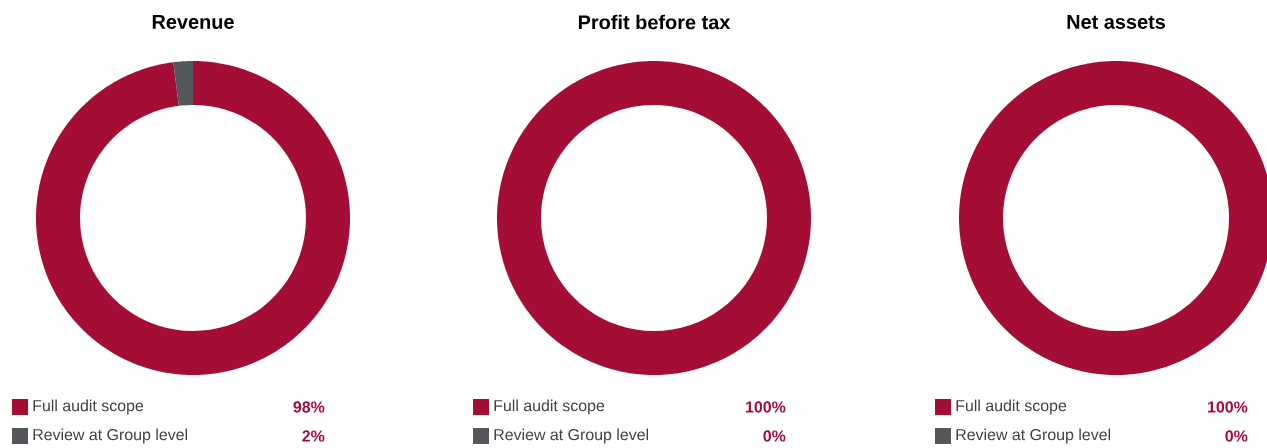 This screenshot has width=1267, height=448. Describe the element at coordinates (313, 436) in the screenshot. I see `data-label: 2%` at that location.